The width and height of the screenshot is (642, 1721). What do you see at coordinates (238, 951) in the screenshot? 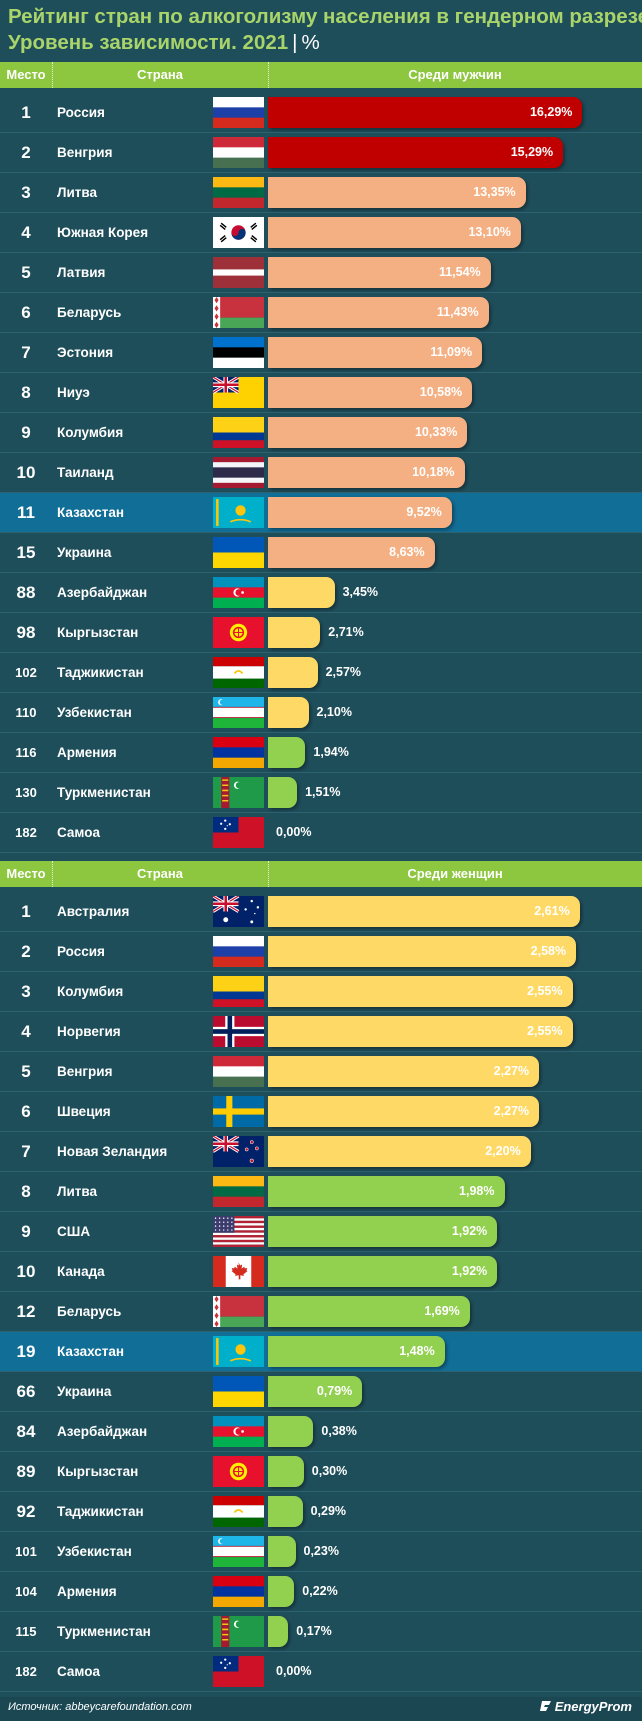
I see `flag-russia-icon` at bounding box center [238, 951].